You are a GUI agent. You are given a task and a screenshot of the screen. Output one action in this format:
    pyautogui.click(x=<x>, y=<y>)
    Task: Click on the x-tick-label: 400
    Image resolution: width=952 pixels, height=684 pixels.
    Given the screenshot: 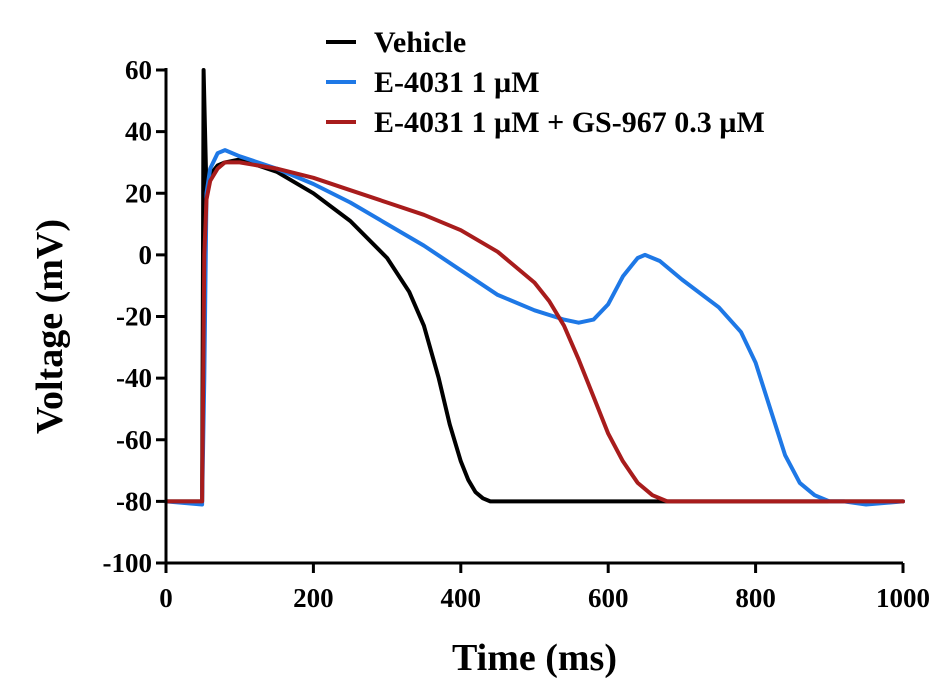 What is the action you would take?
    pyautogui.click(x=461, y=598)
    